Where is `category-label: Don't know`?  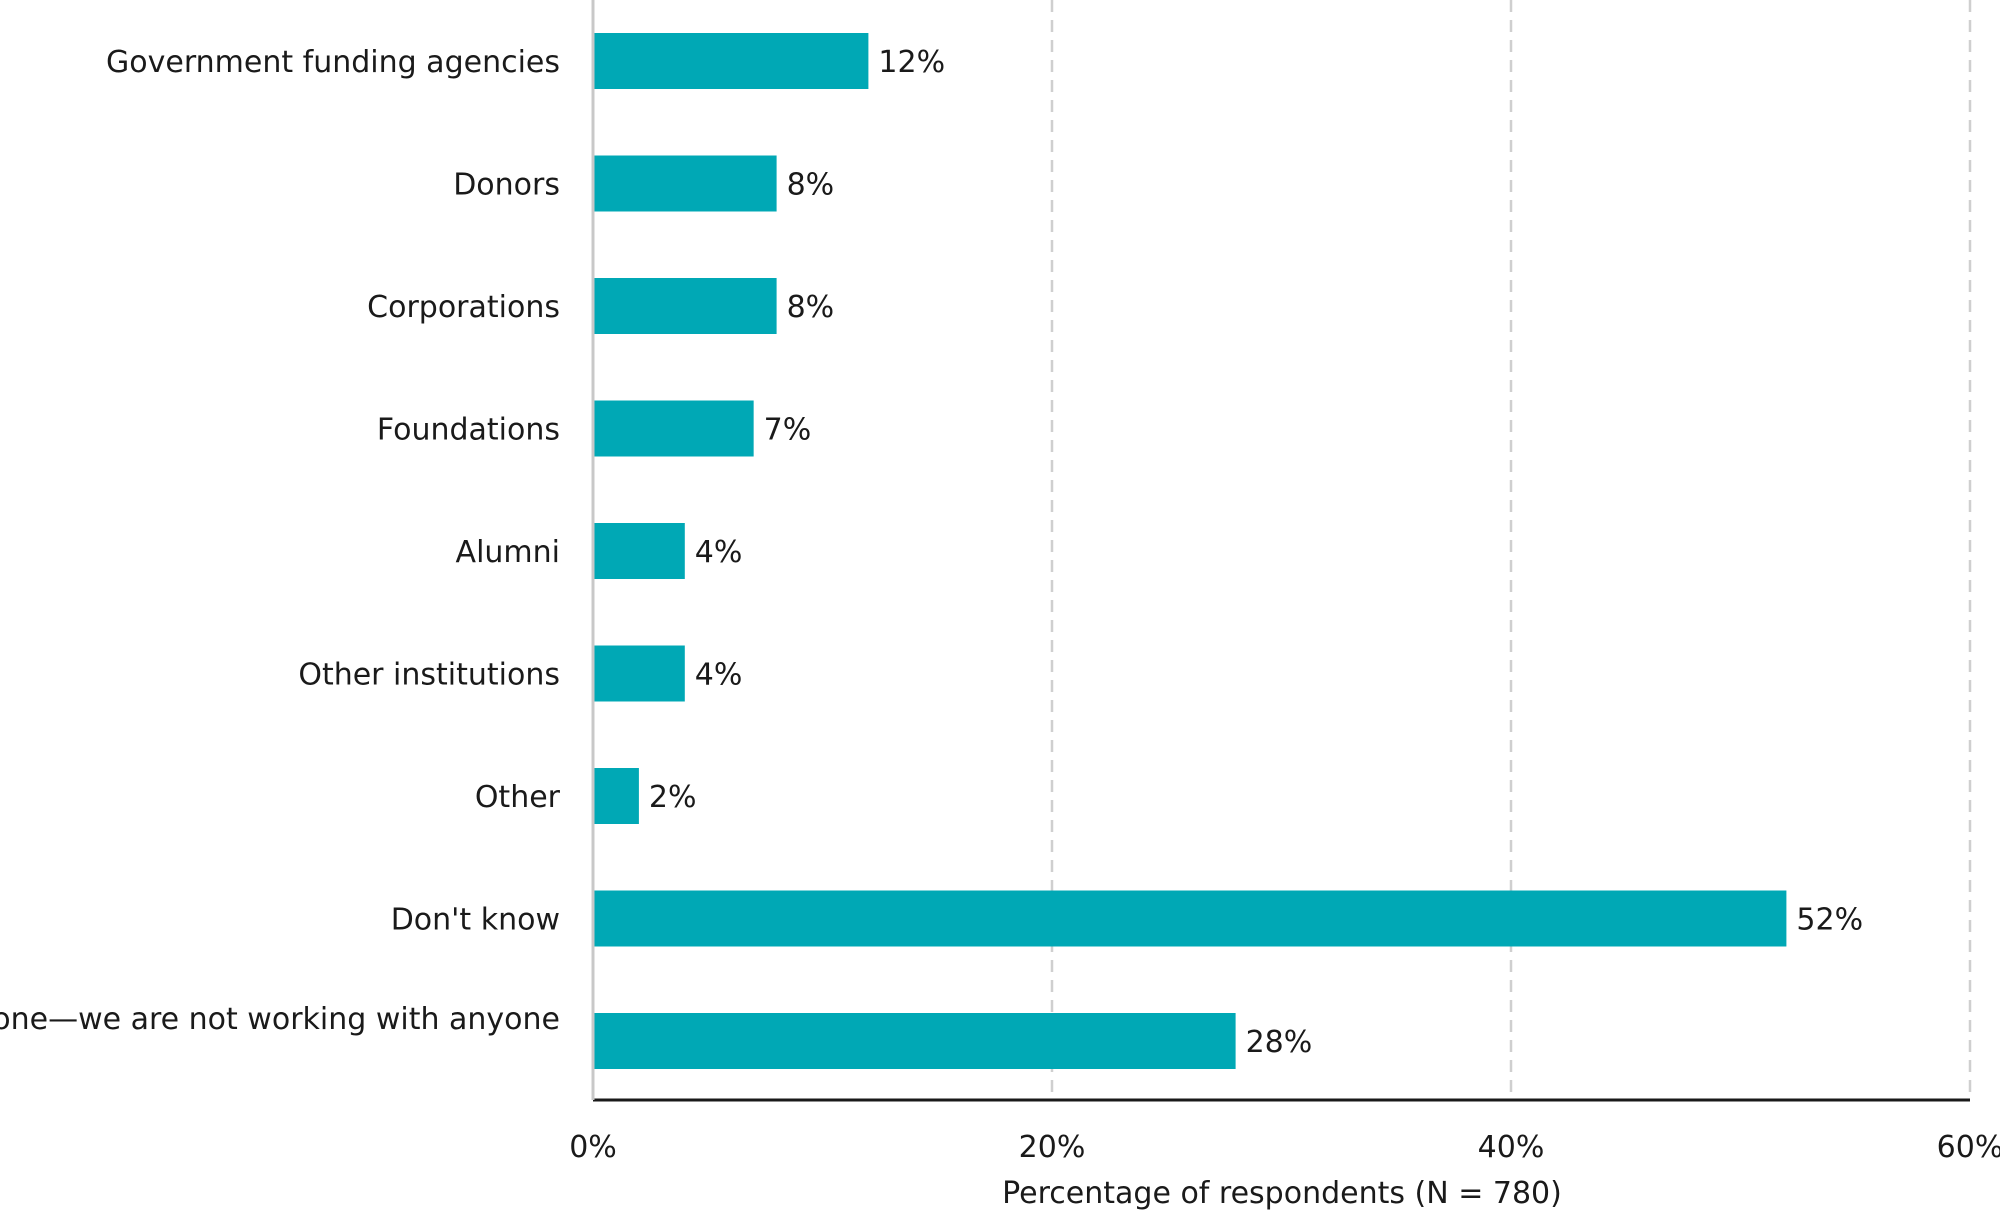
category-label: Don't know is located at coordinates (475, 920).